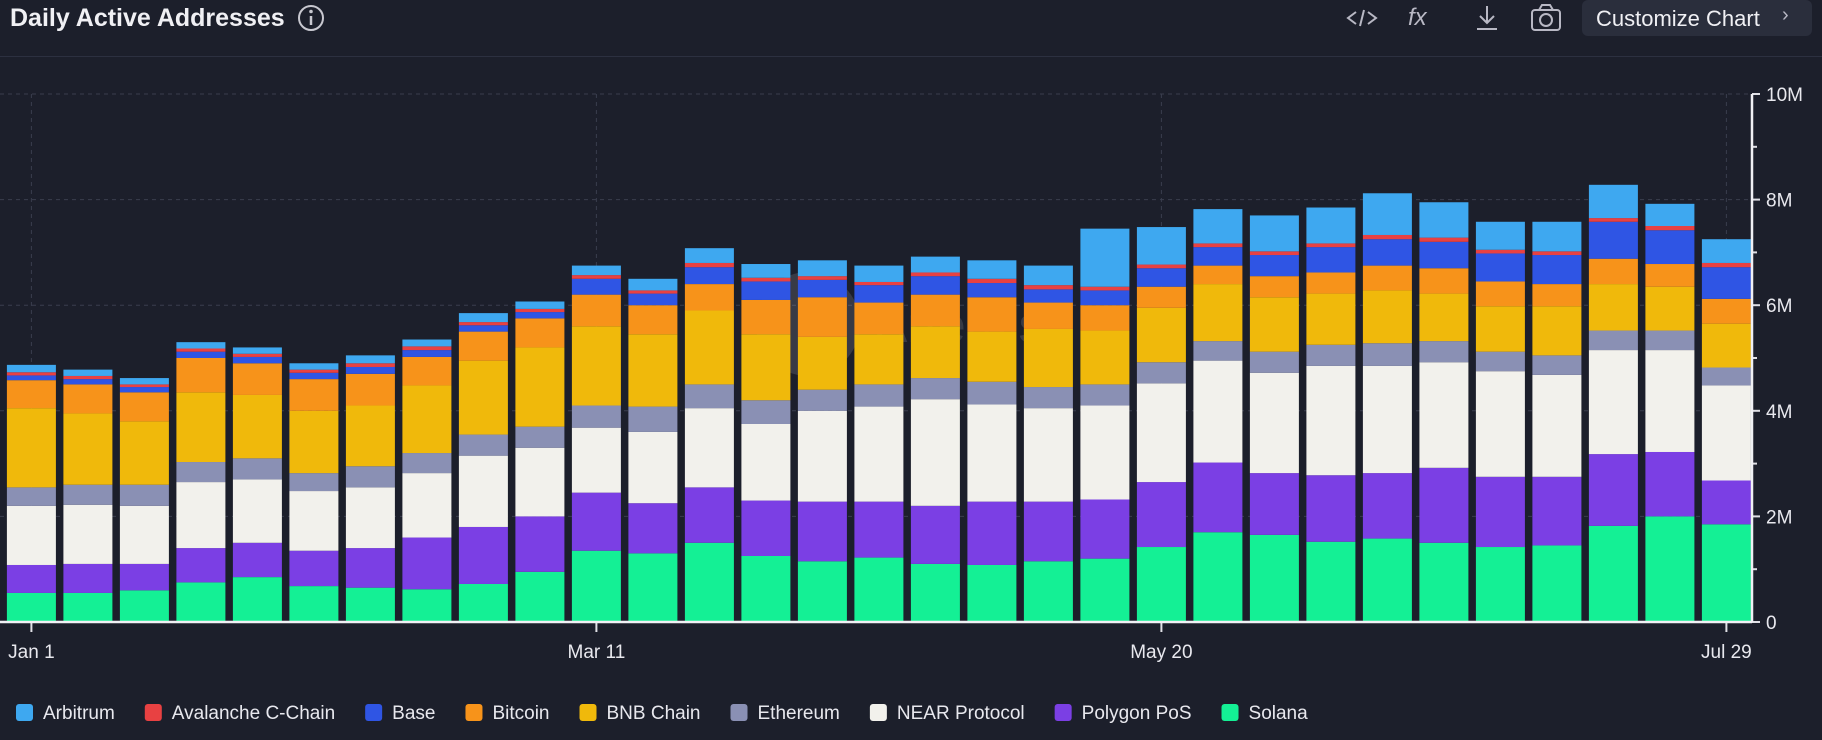  What do you see at coordinates (1362, 18) in the screenshot?
I see `embed-icon` at bounding box center [1362, 18].